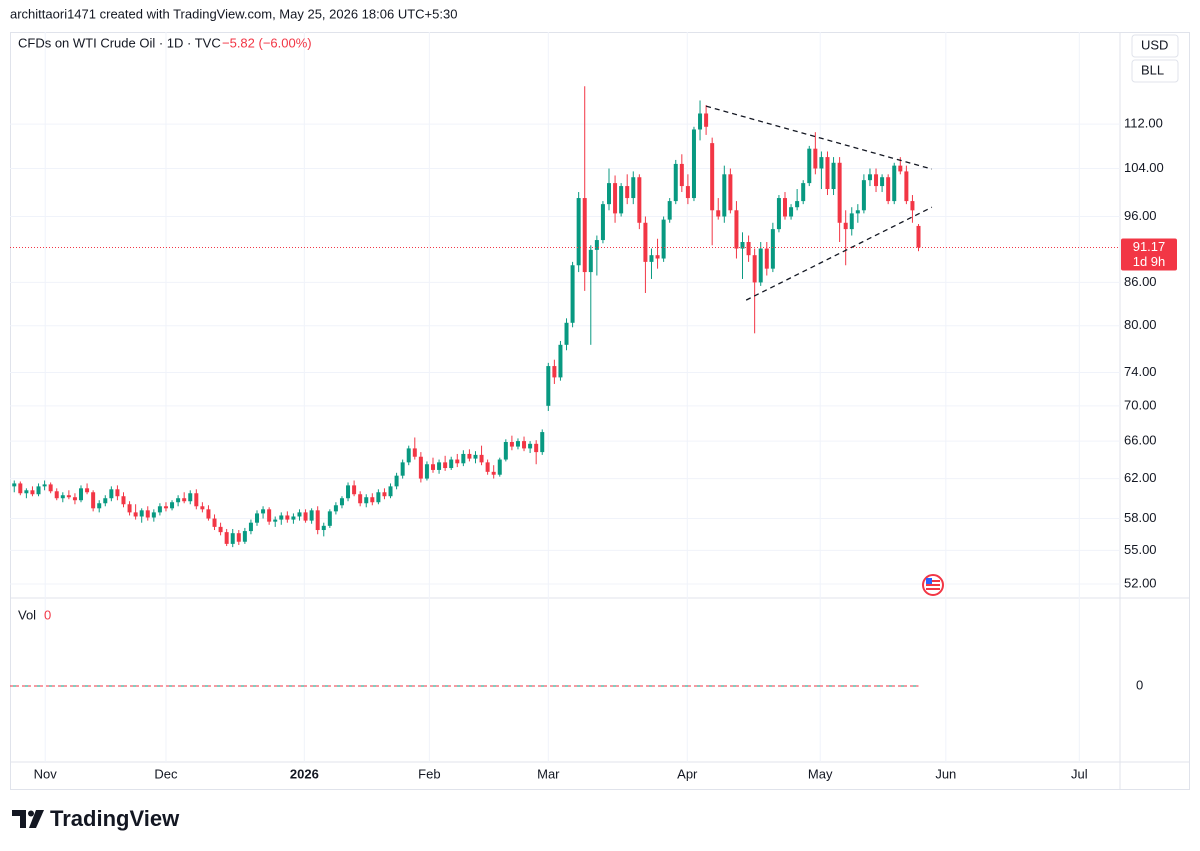 The image size is (1200, 851). What do you see at coordinates (1139, 684) in the screenshot?
I see `volume-tick-label: 0` at bounding box center [1139, 684].